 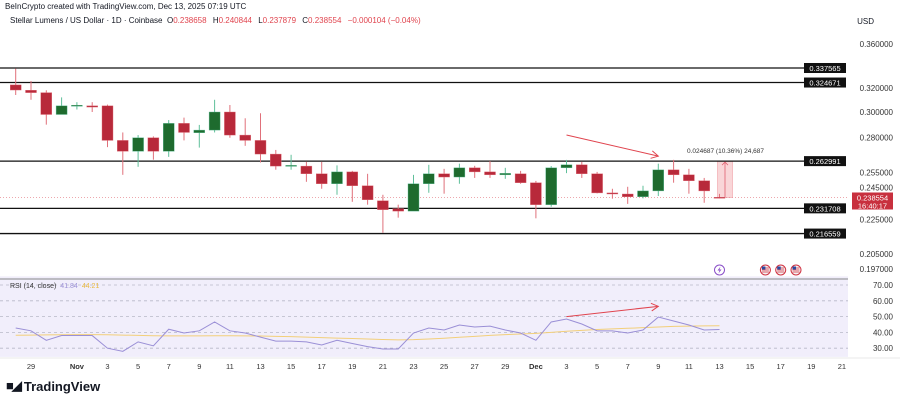 What do you see at coordinates (883, 348) in the screenshot?
I see `rsi-tick-label: 30.00` at bounding box center [883, 348].